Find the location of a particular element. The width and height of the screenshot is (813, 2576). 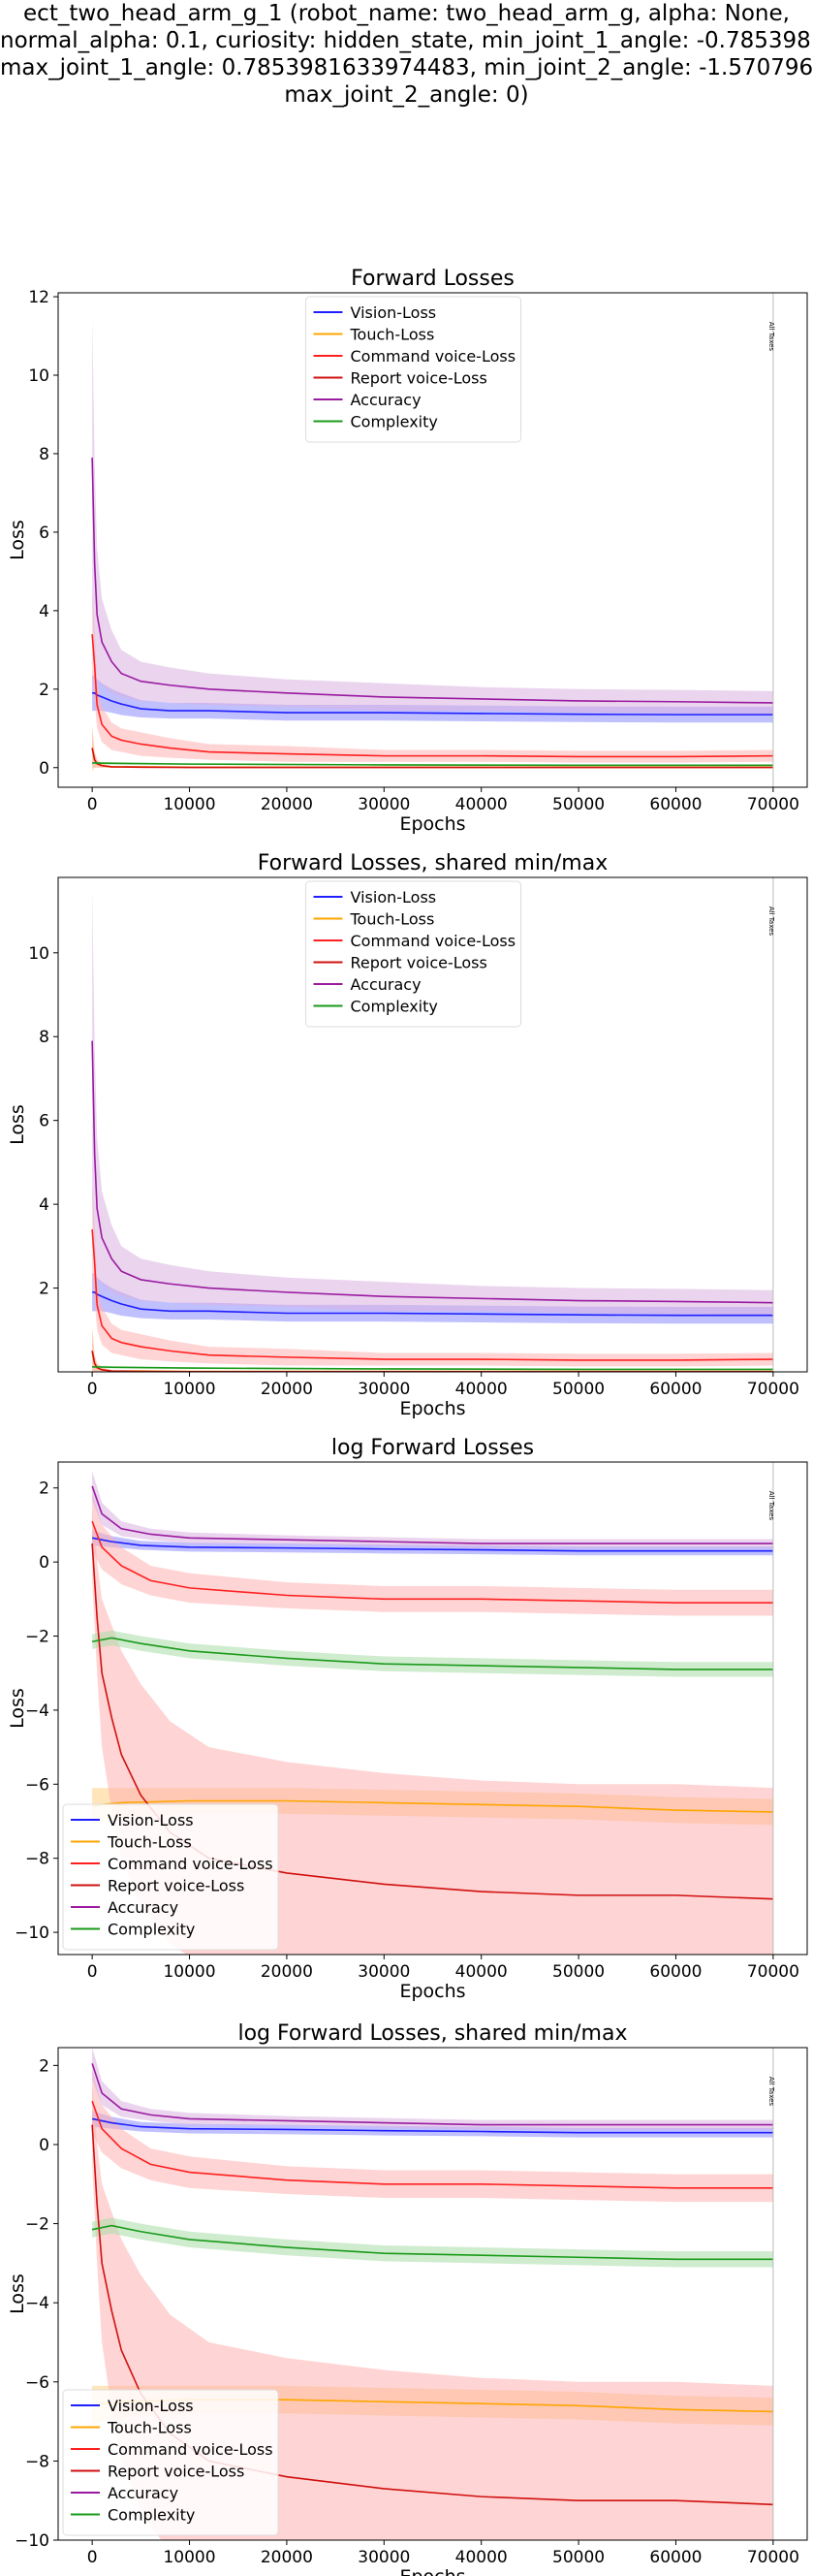

band-vision is located at coordinates (432, 1543).